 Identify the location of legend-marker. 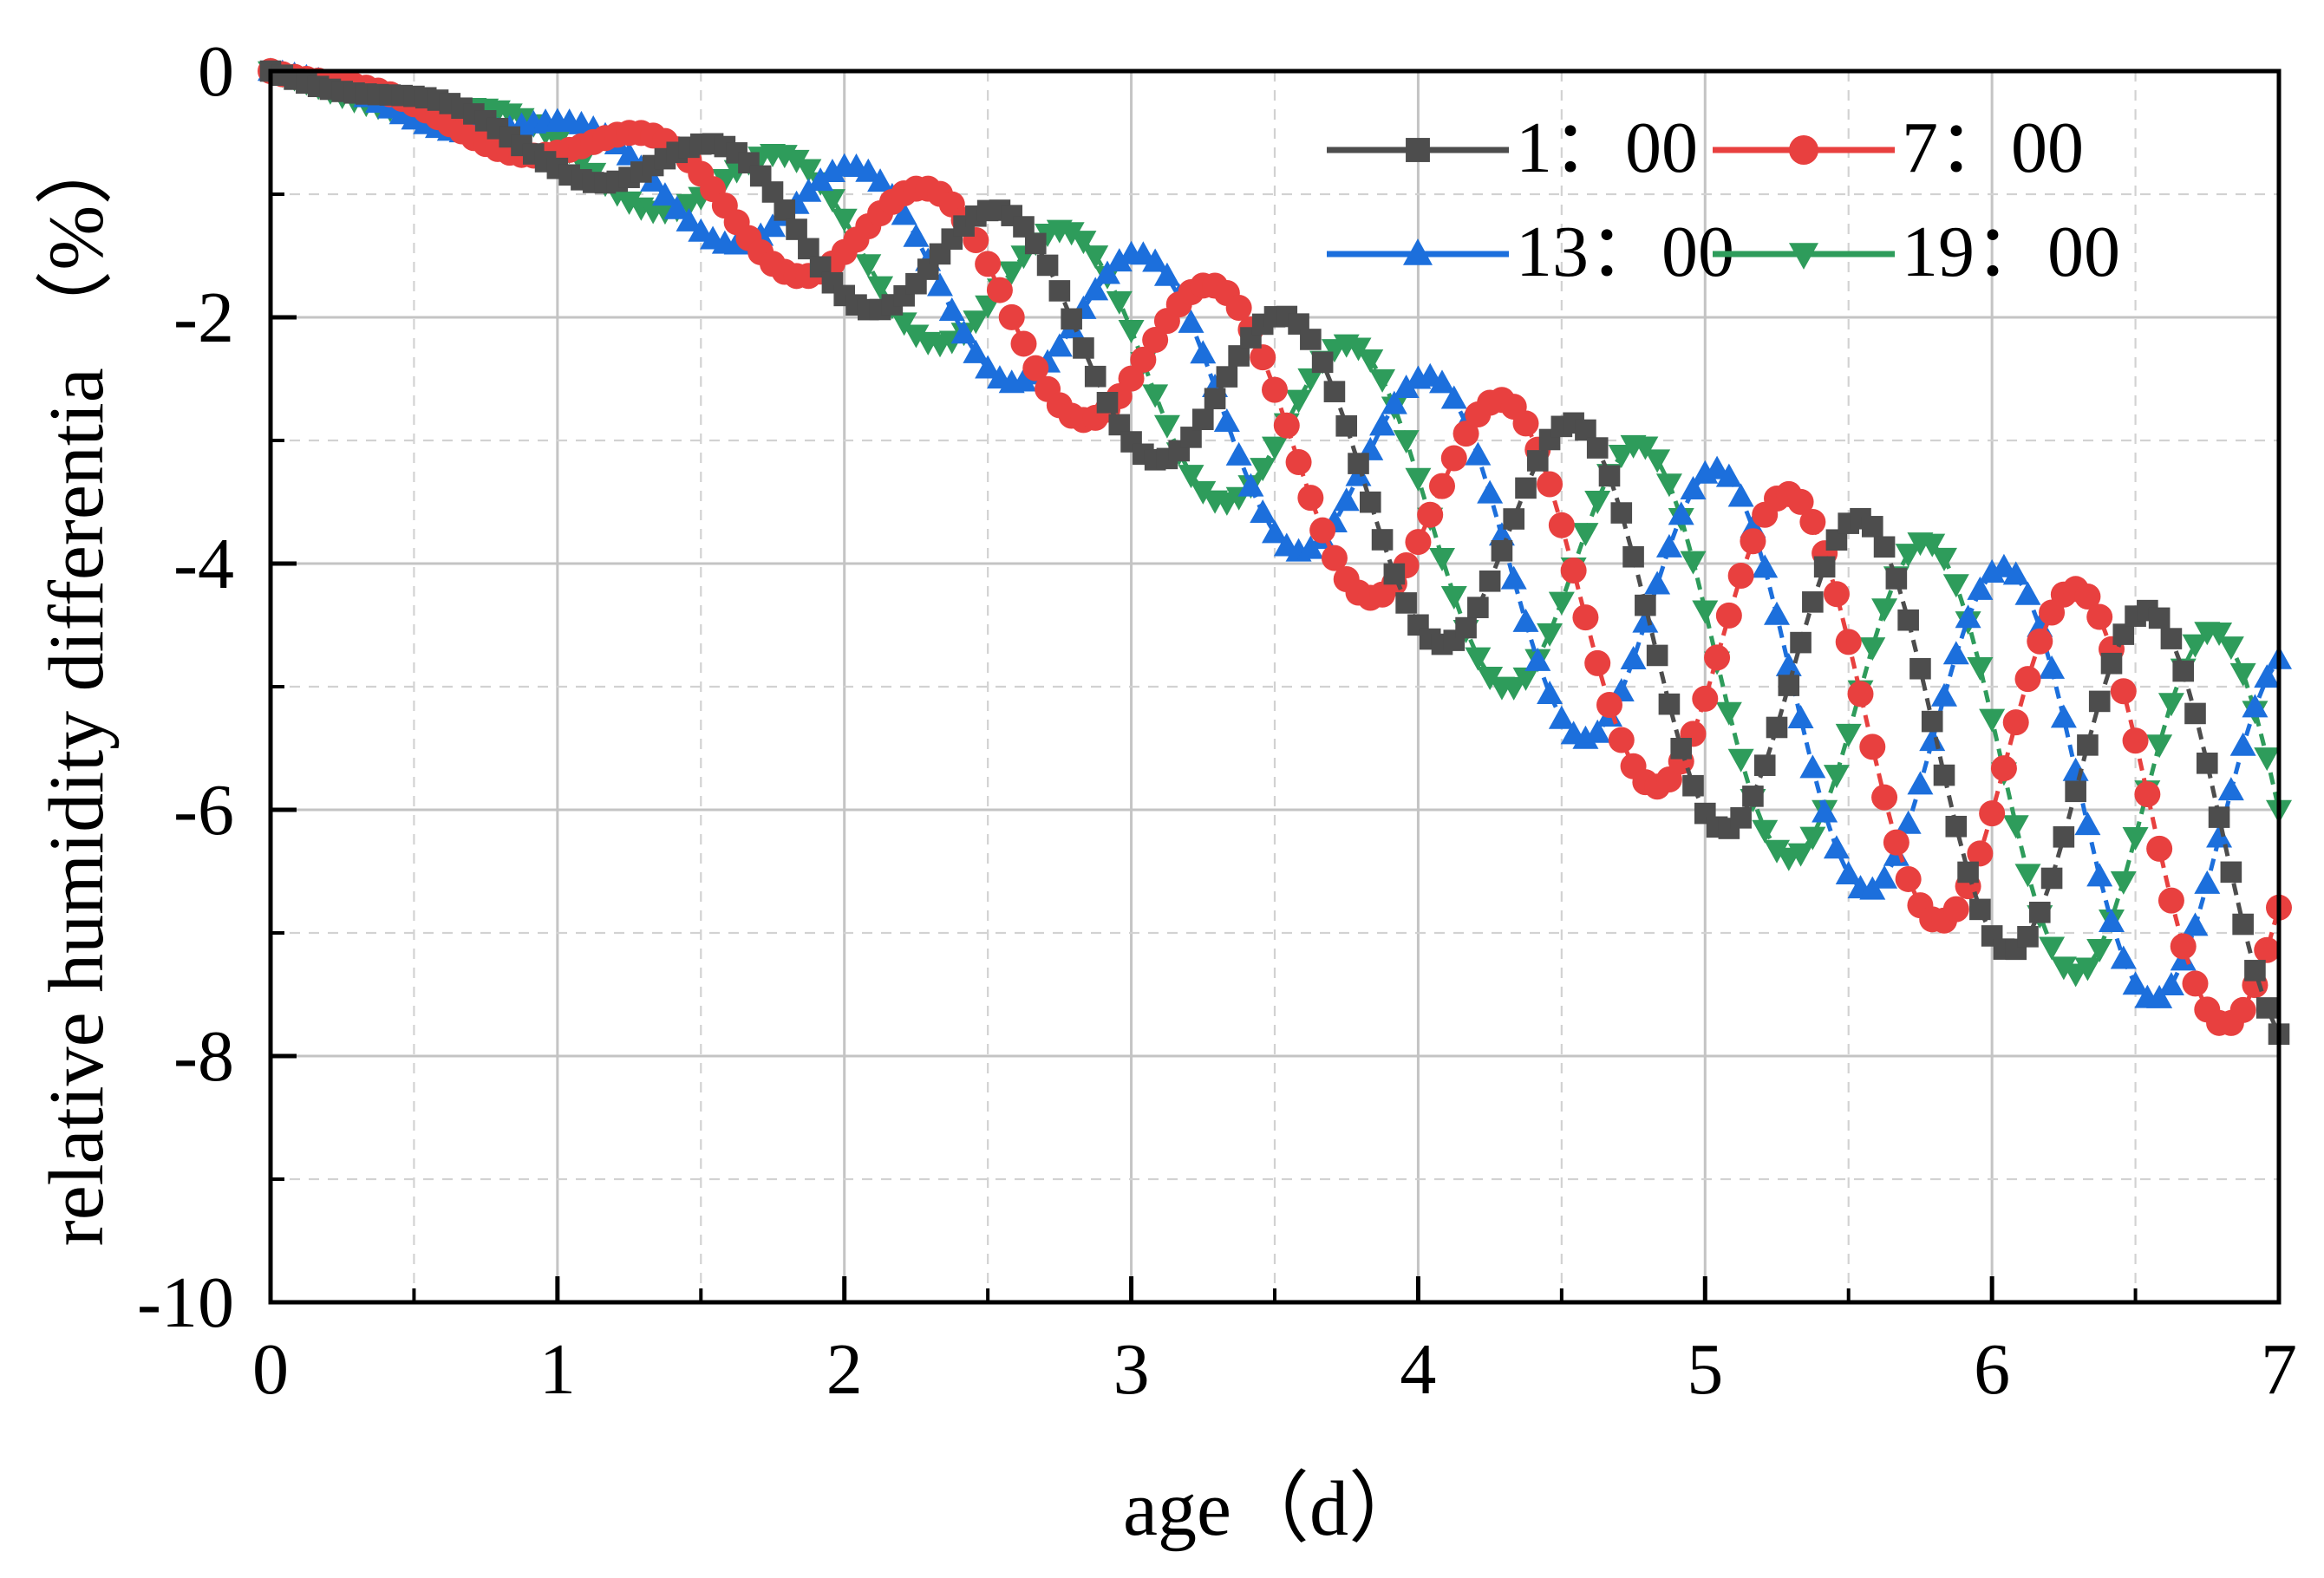
(1418, 251).